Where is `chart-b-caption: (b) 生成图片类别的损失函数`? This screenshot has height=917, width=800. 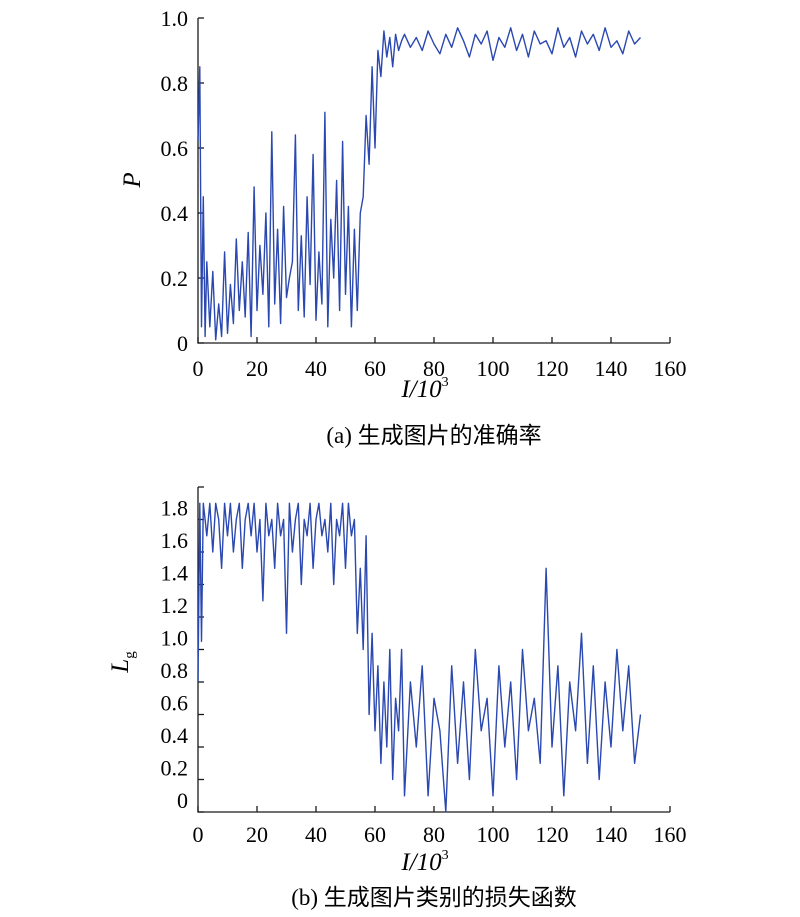
chart-b-caption: (b) 生成图片类别的损失函数 is located at coordinates (434, 897).